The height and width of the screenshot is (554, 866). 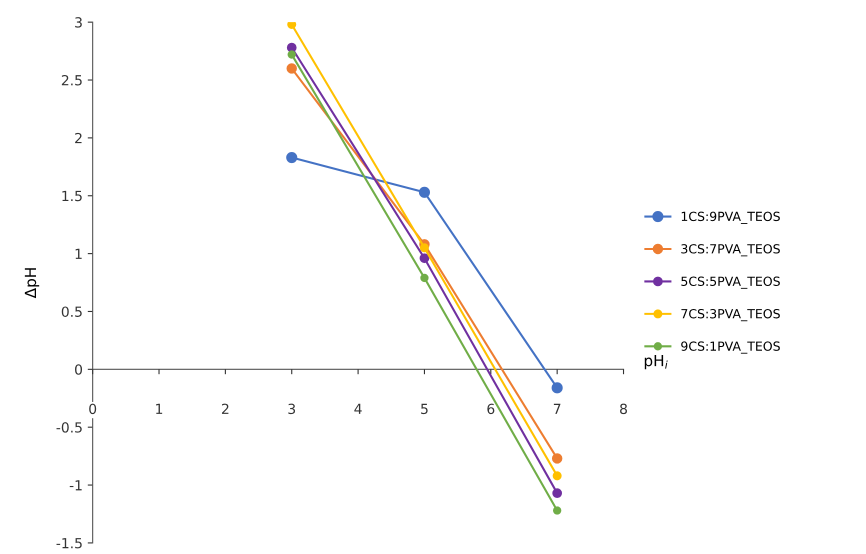 I want to click on y-tick-label: 1, so click(x=79, y=253).